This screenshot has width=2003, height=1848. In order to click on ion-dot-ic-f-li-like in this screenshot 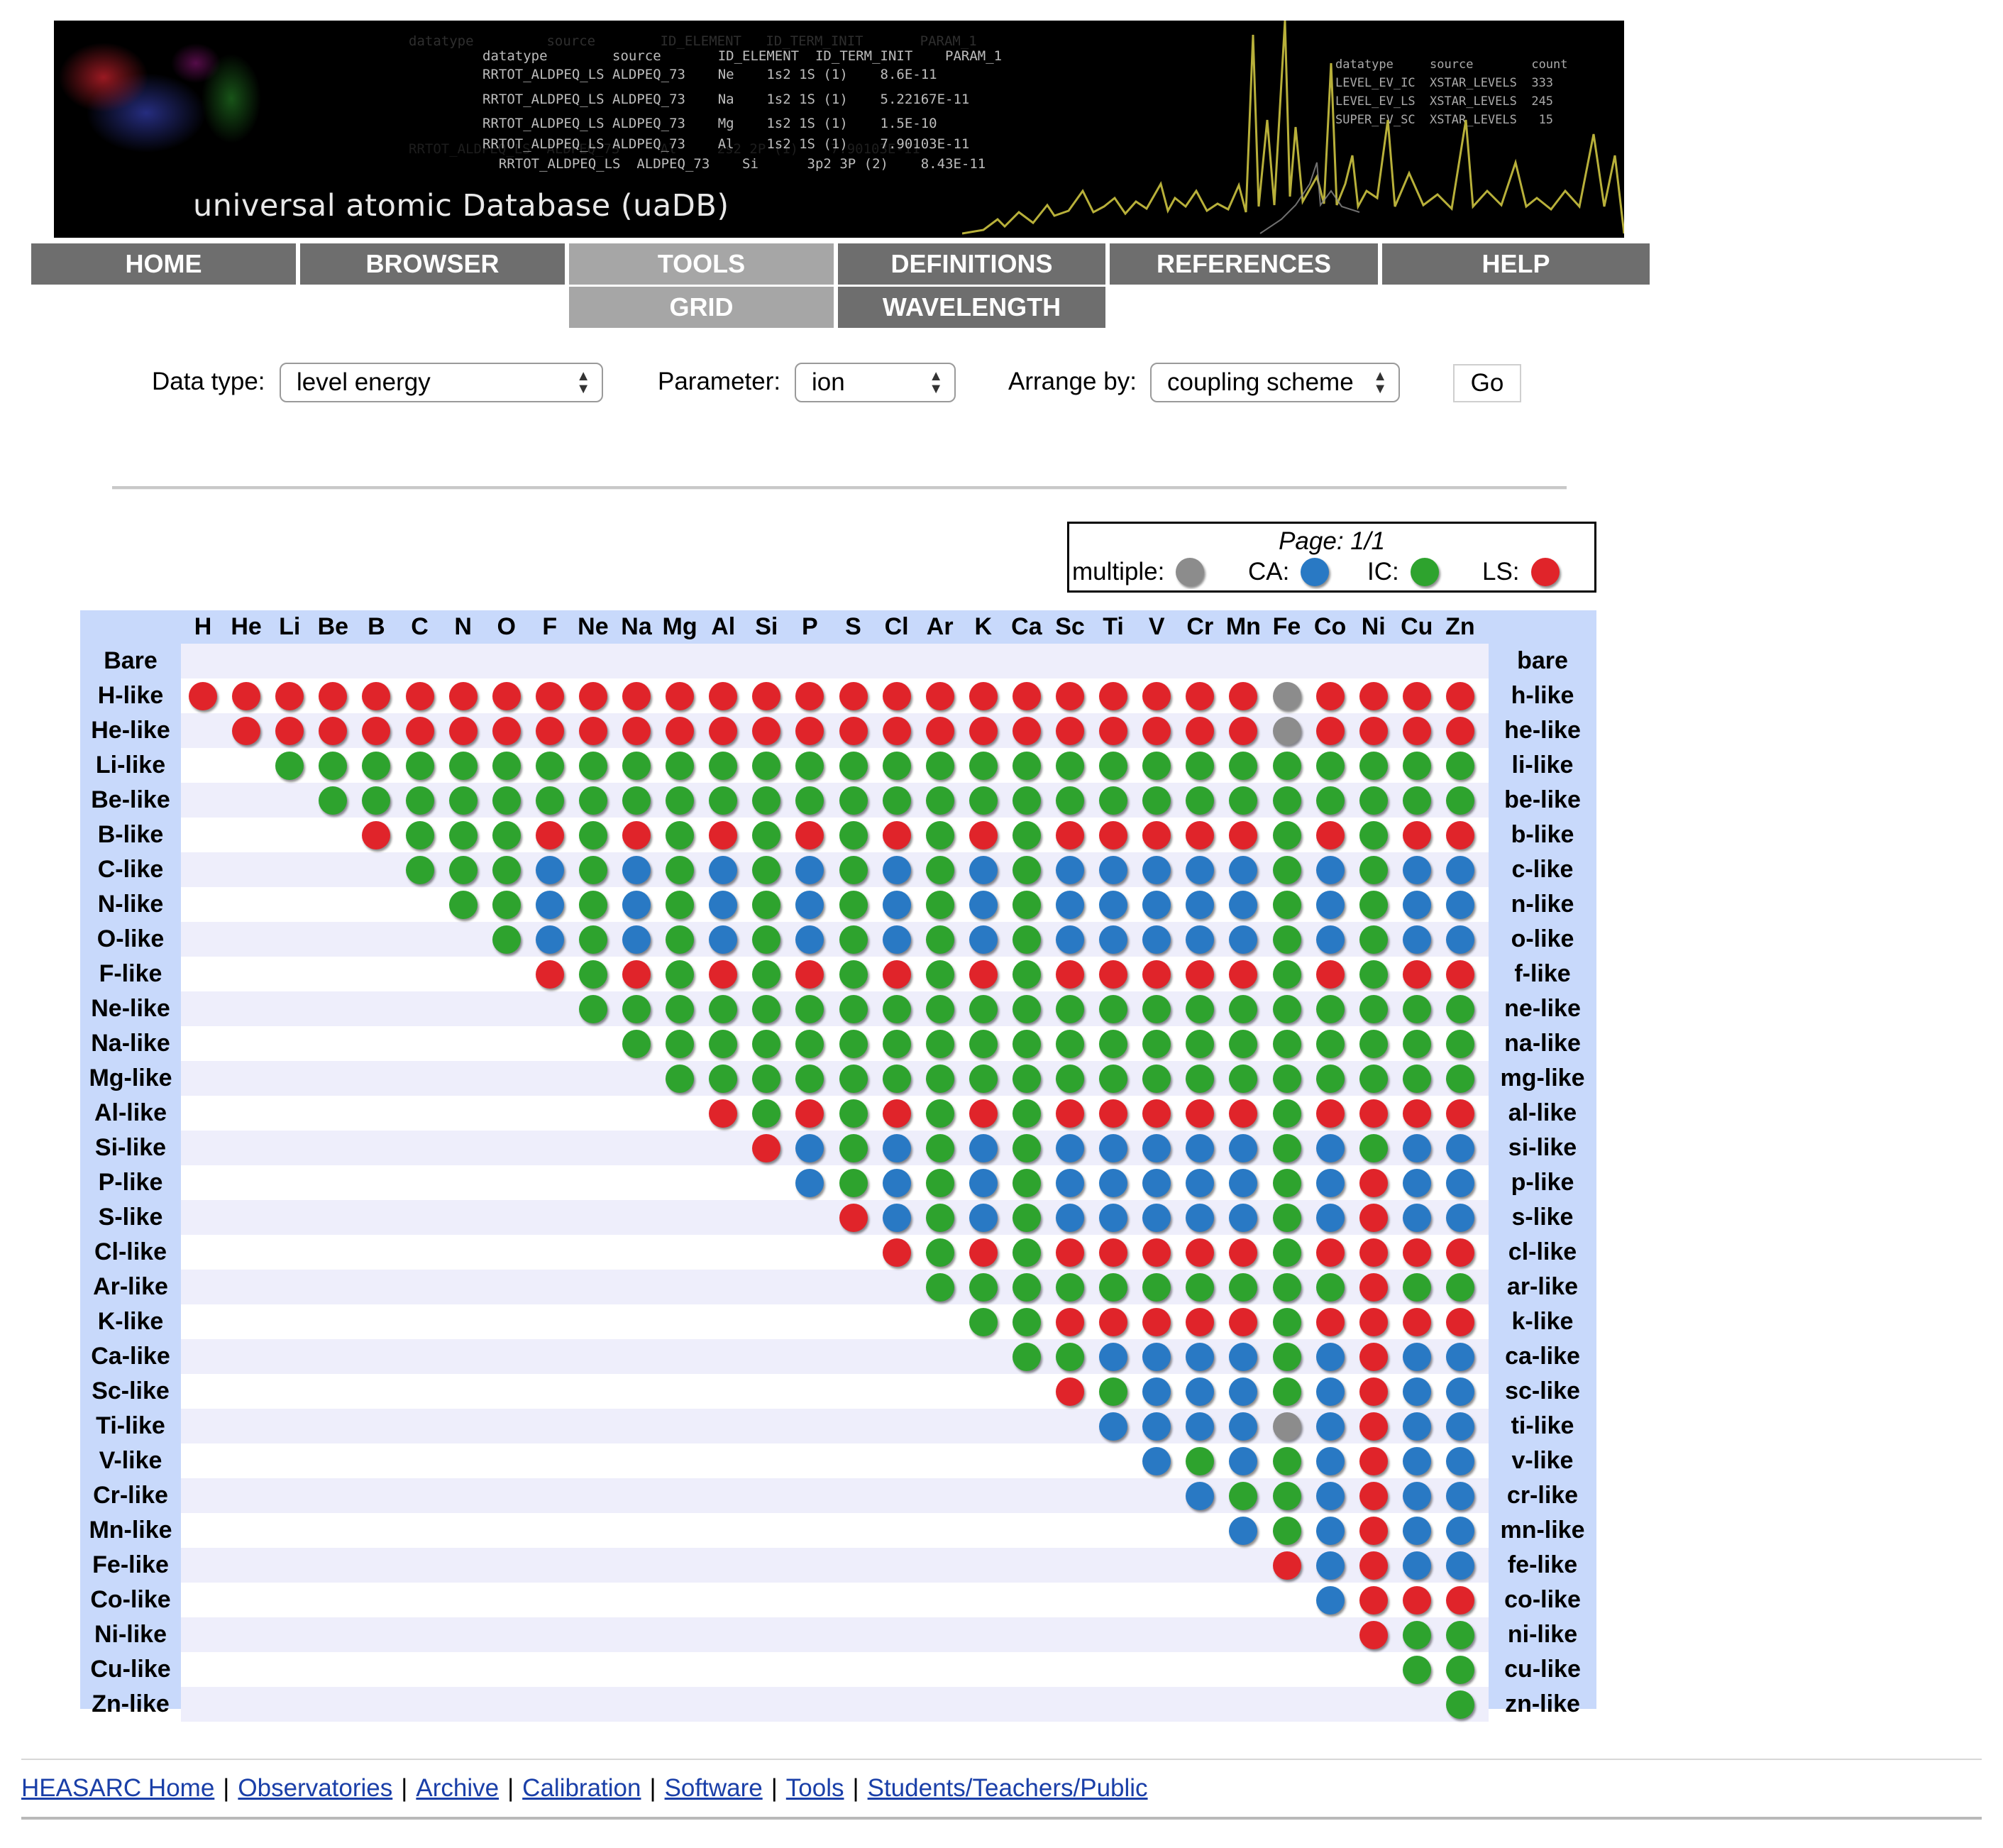, I will do `click(549, 766)`.